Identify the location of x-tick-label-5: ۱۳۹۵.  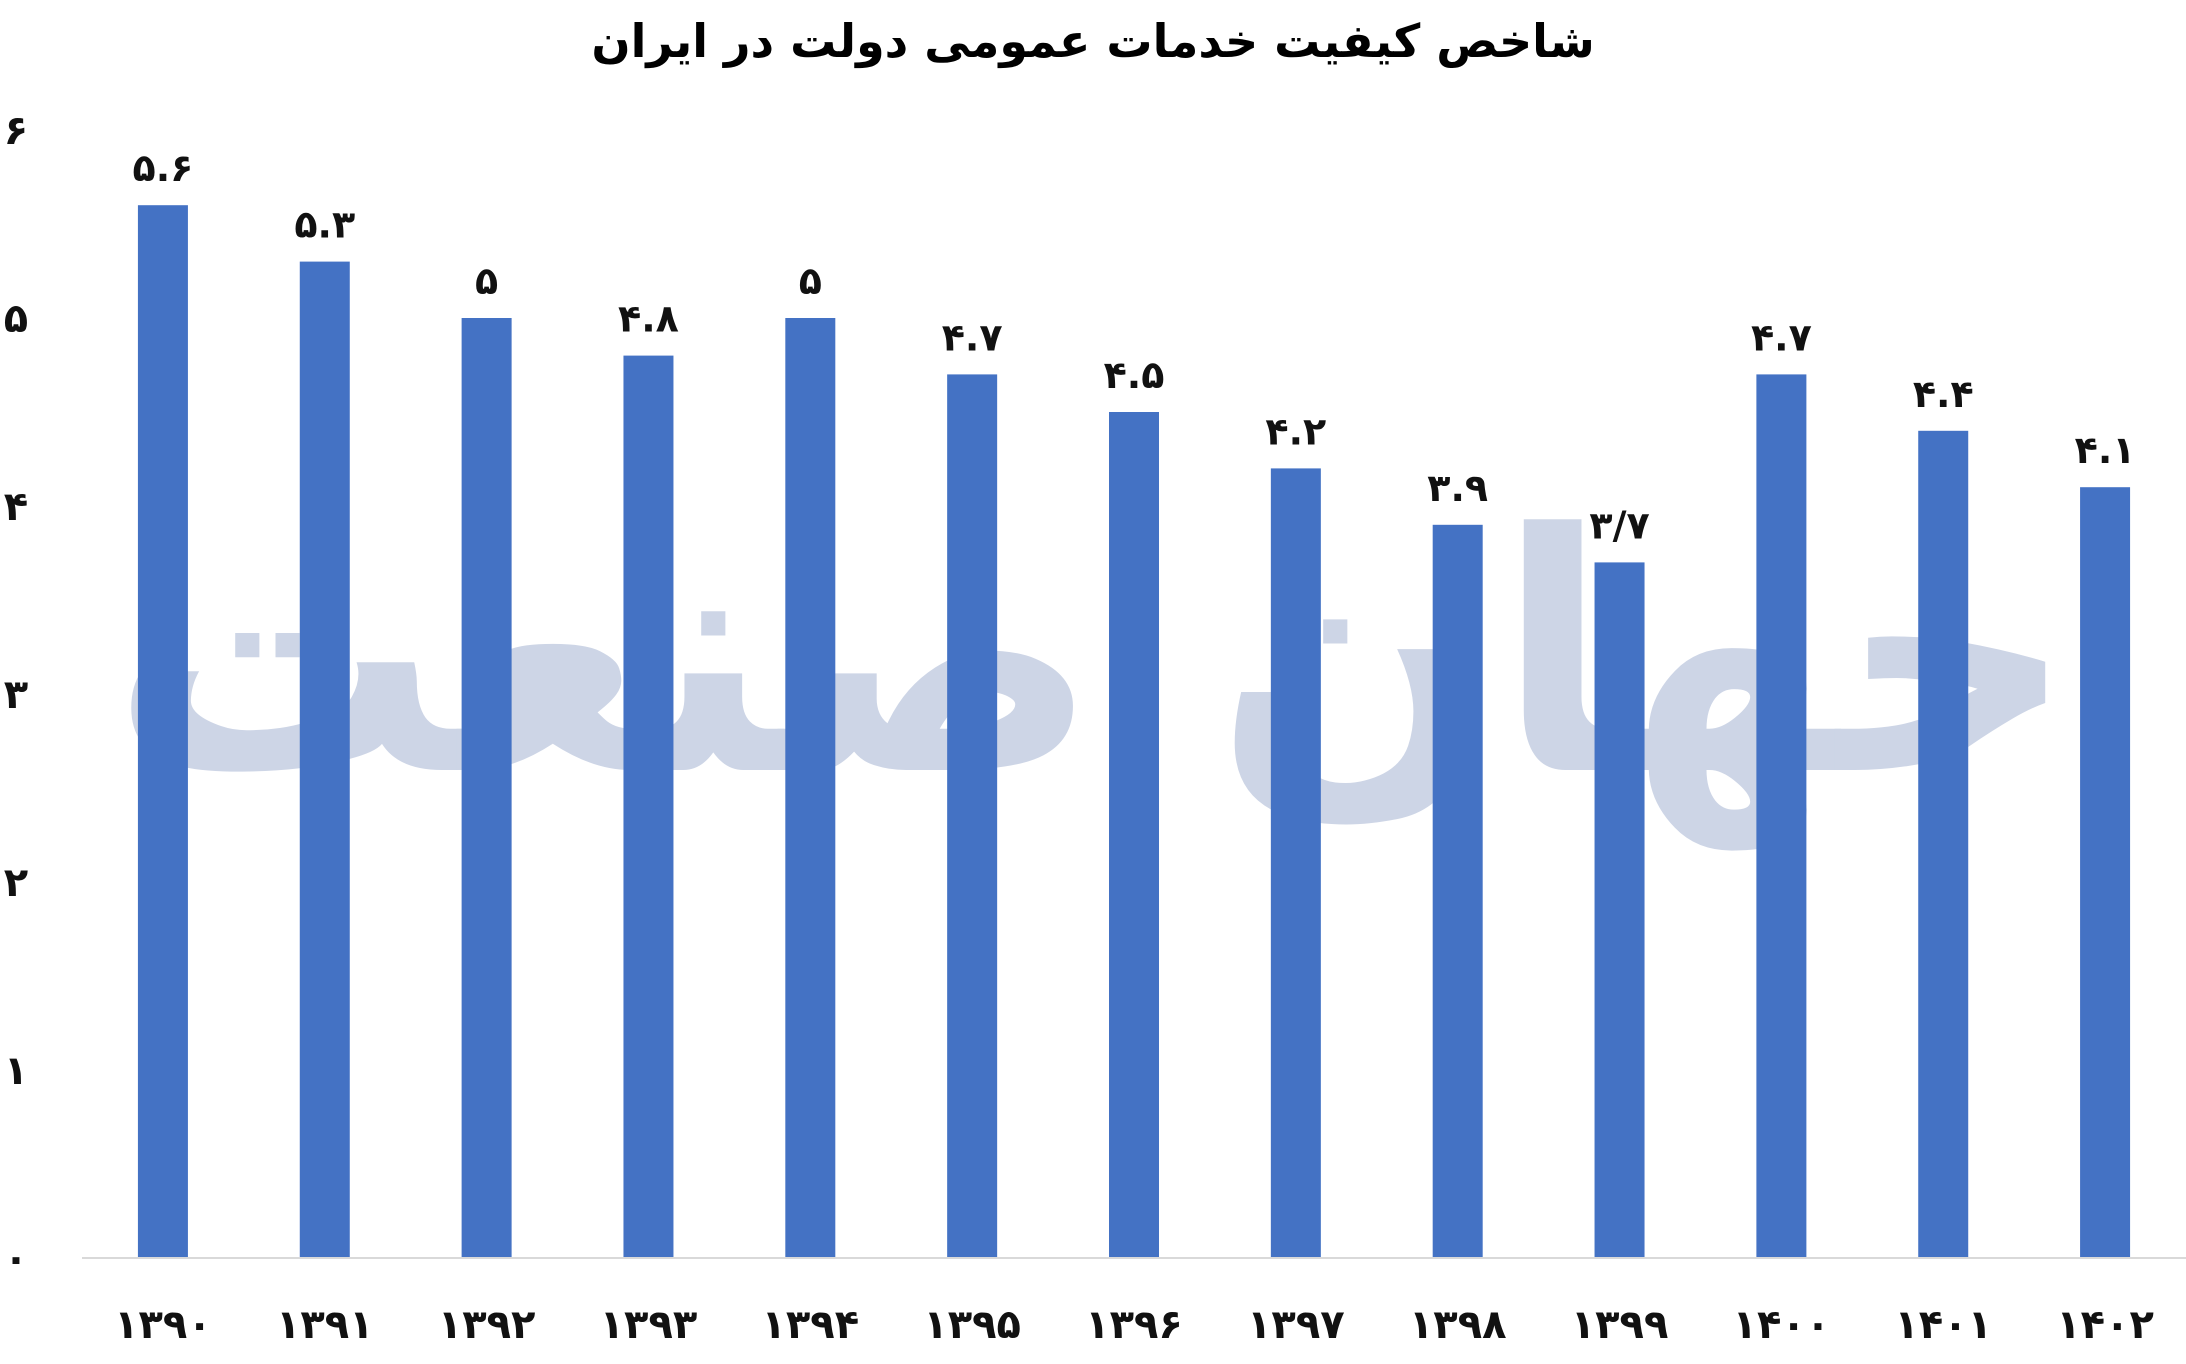
(972, 1325).